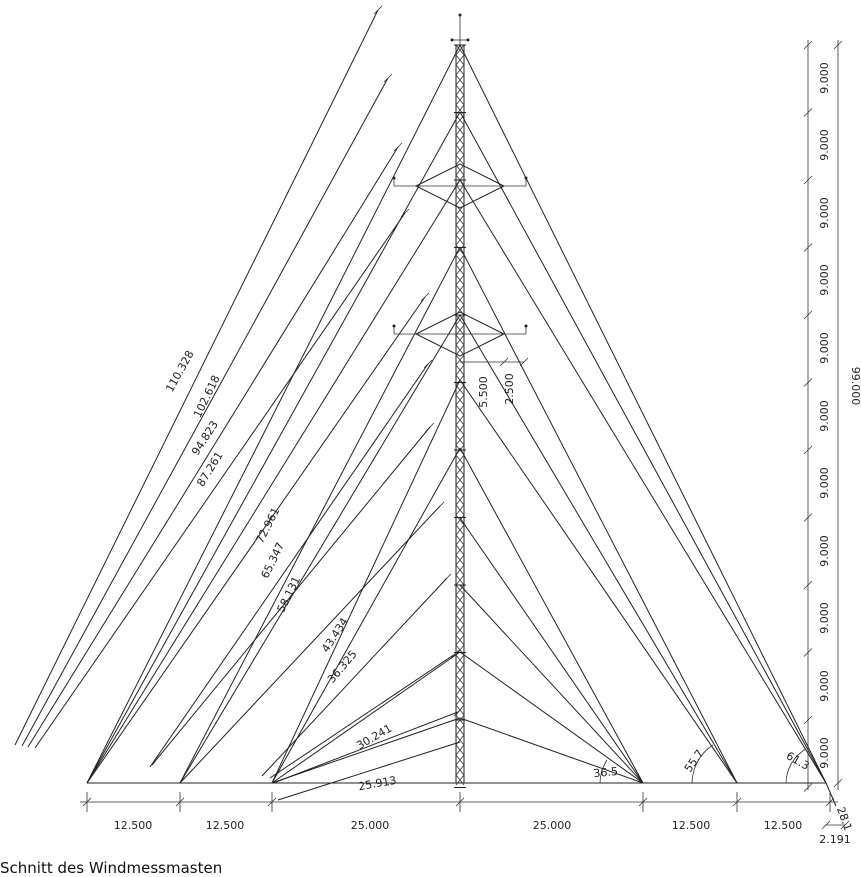  Describe the element at coordinates (509, 389) in the screenshot. I see `arm-dimension: 2.500` at that location.